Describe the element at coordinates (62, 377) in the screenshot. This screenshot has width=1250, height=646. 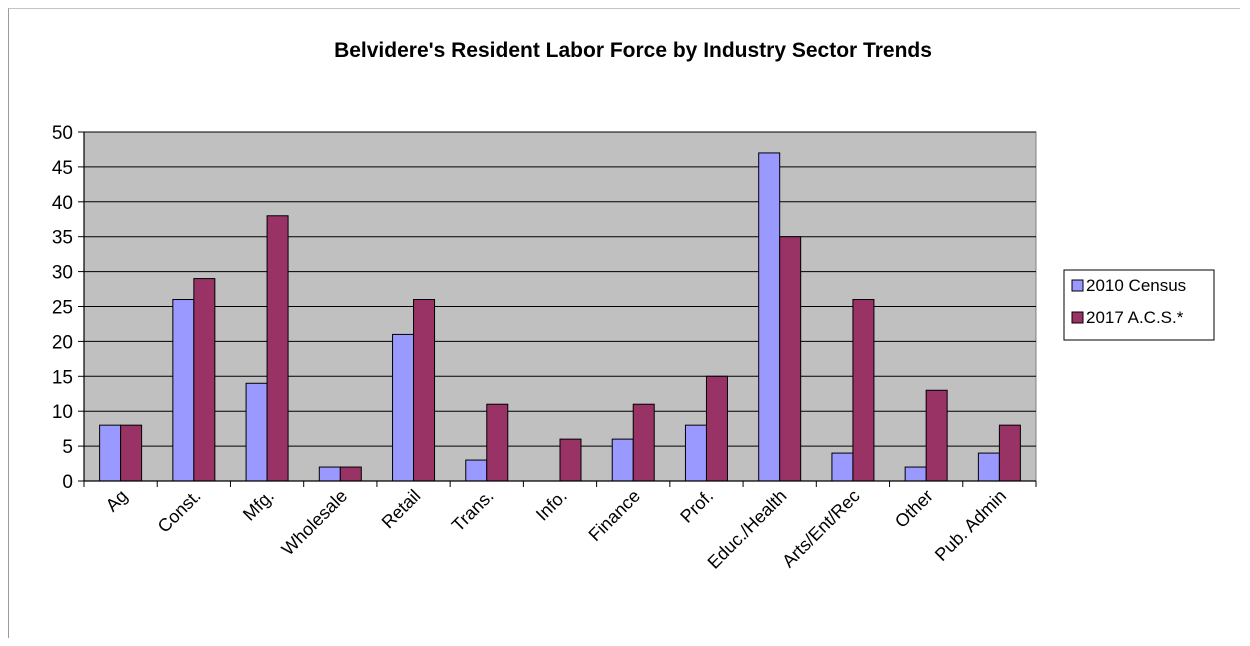
I see `y-tick-label: 15` at that location.